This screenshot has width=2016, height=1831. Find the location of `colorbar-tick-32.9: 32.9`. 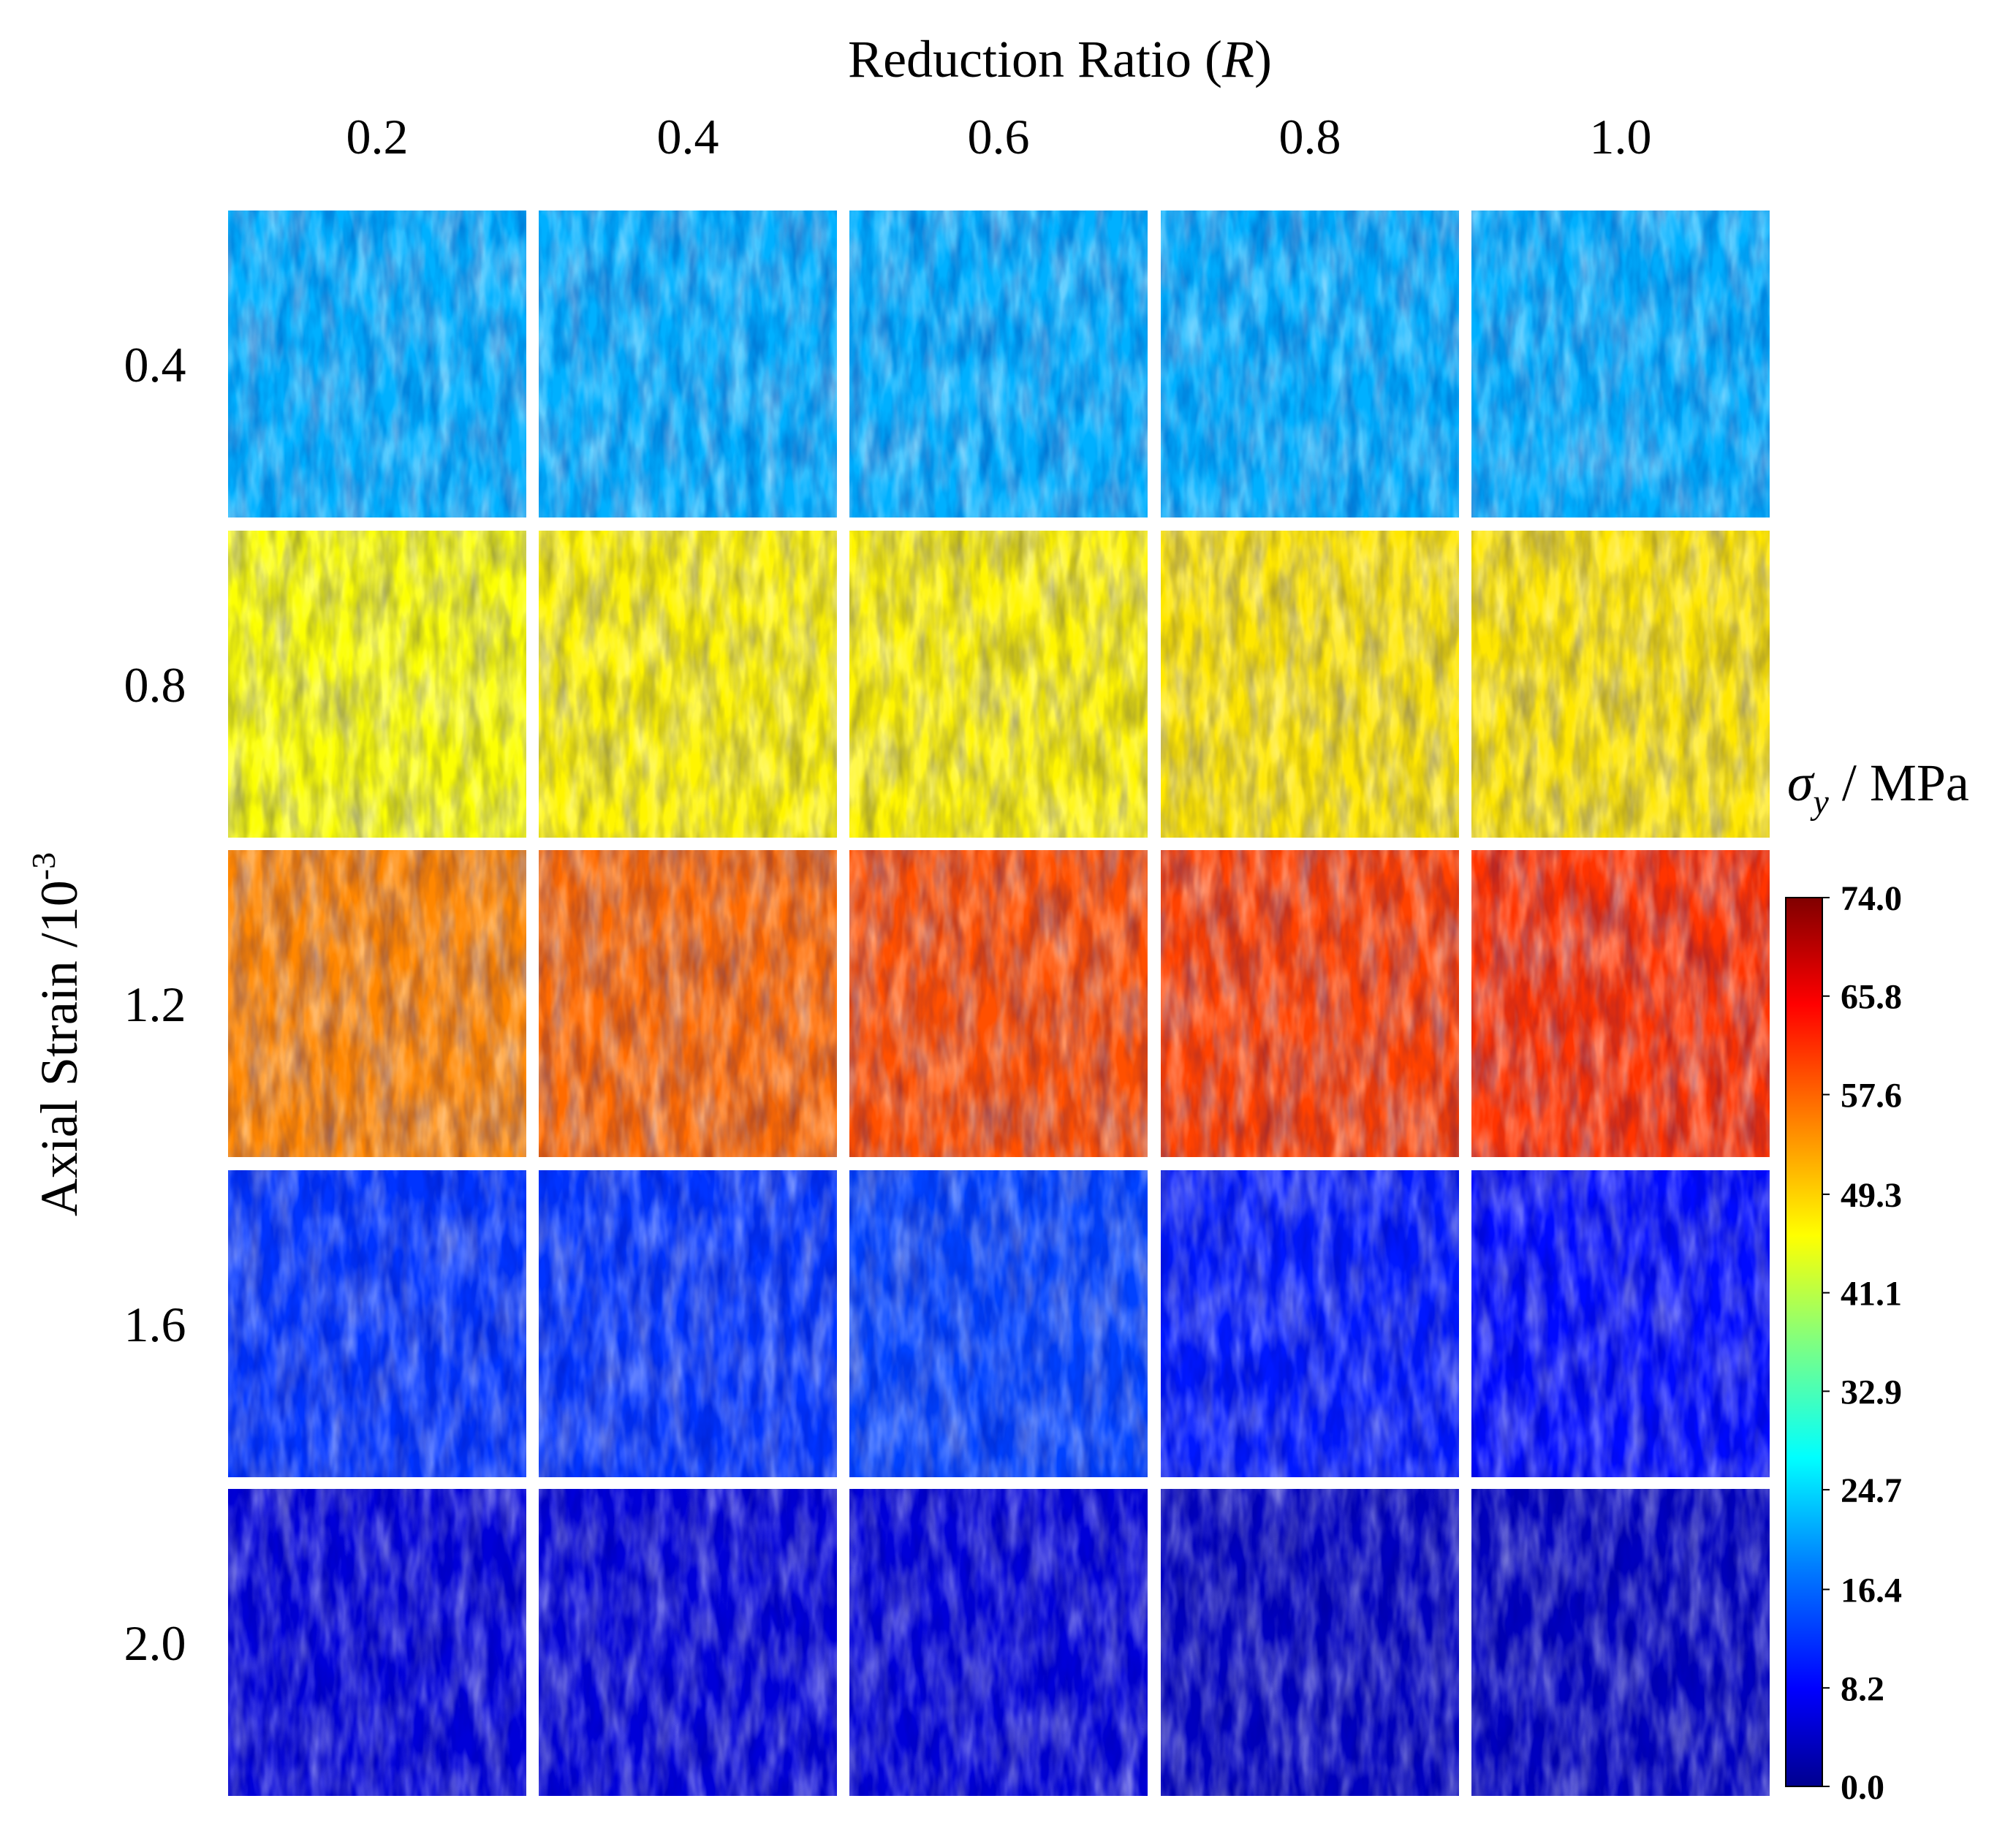

colorbar-tick-32.9: 32.9 is located at coordinates (1871, 1392).